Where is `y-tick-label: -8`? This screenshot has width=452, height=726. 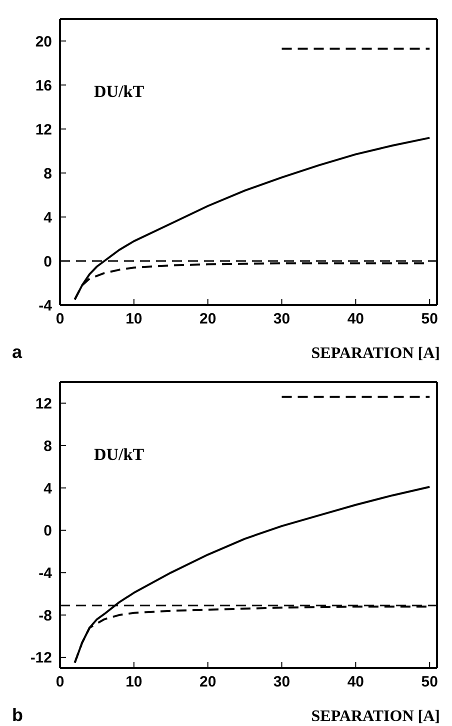 y-tick-label: -8 is located at coordinates (45, 615).